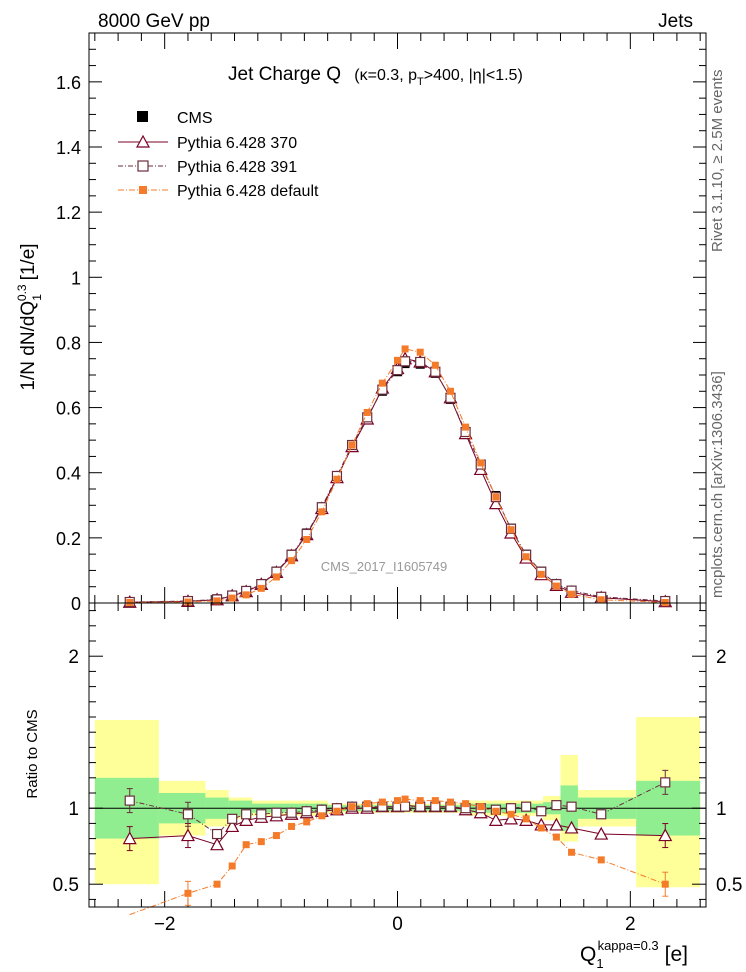  Describe the element at coordinates (68, 409) in the screenshot. I see `main-y-tick-label: 0.6` at that location.